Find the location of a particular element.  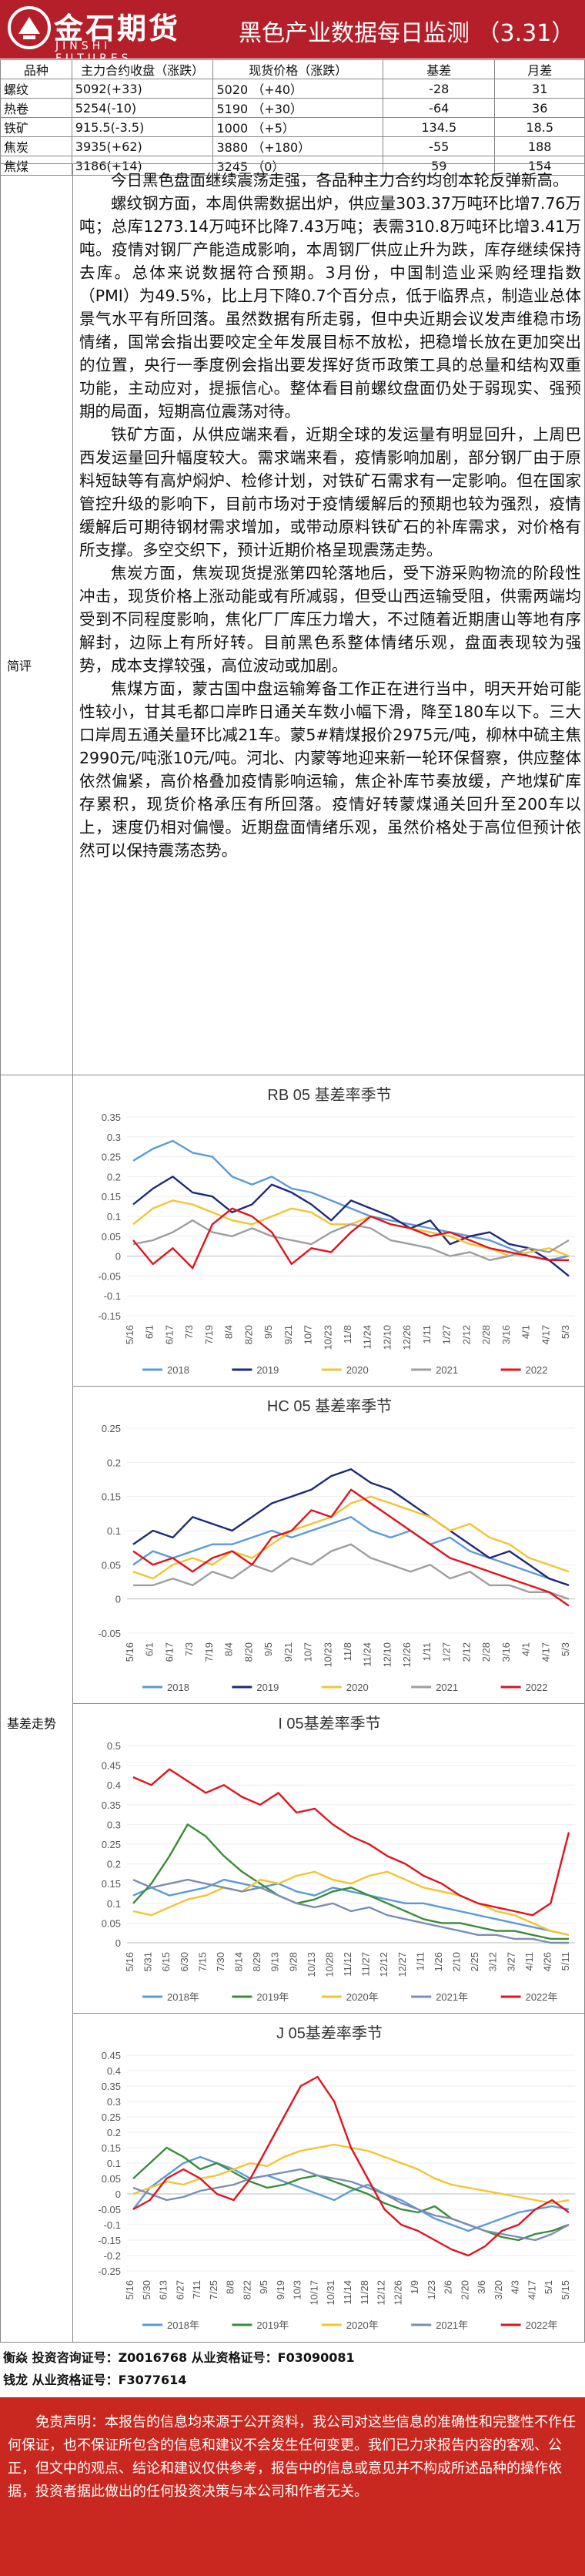

x-tick-label: 10/31 is located at coordinates (330, 2293).